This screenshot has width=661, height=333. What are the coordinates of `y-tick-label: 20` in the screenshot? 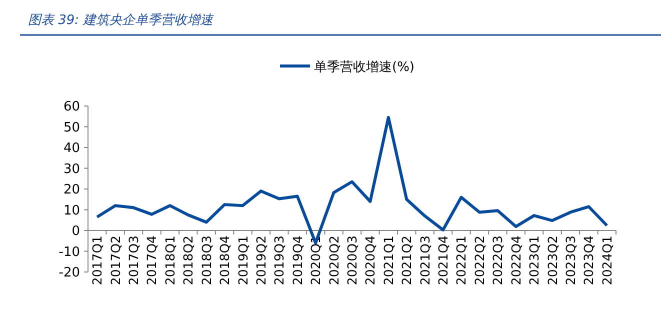 It's located at (71, 190).